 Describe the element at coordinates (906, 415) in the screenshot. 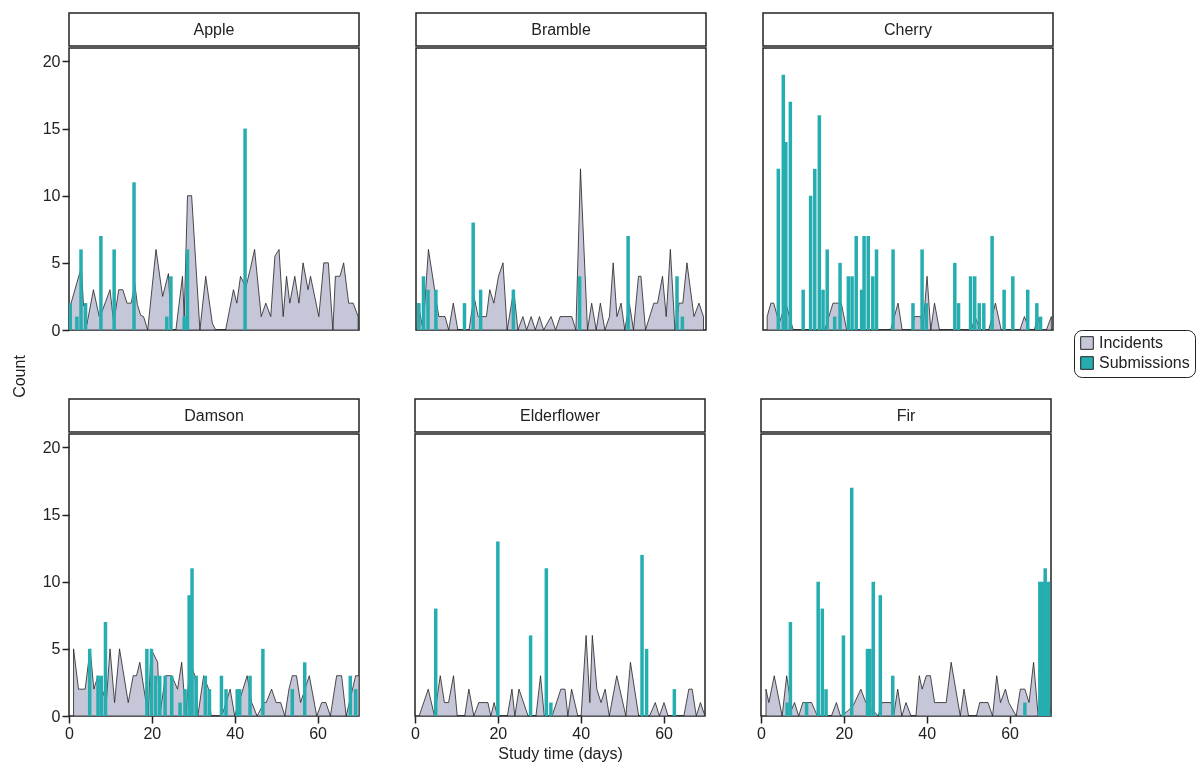

I see `chart-title: Fir` at that location.